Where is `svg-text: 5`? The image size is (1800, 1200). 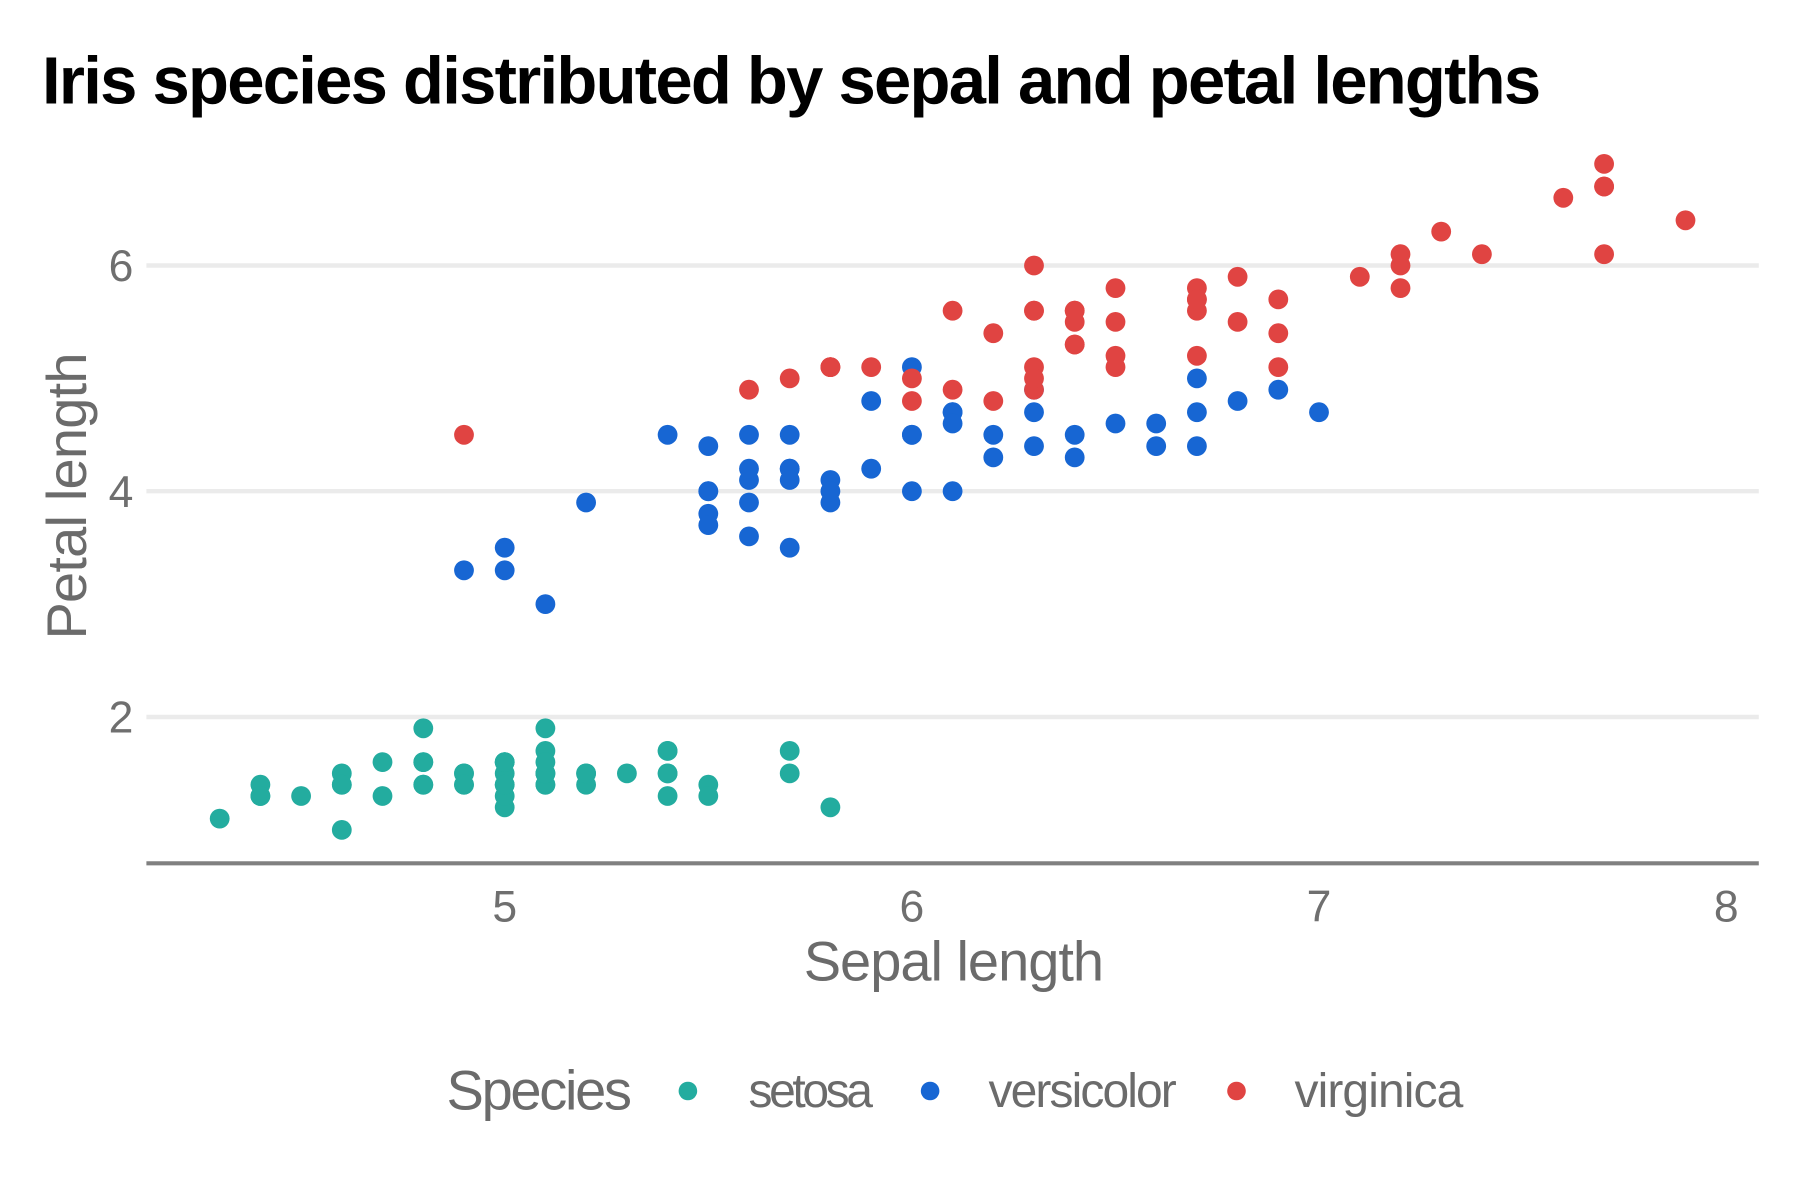
svg-text: 5 is located at coordinates (504, 906).